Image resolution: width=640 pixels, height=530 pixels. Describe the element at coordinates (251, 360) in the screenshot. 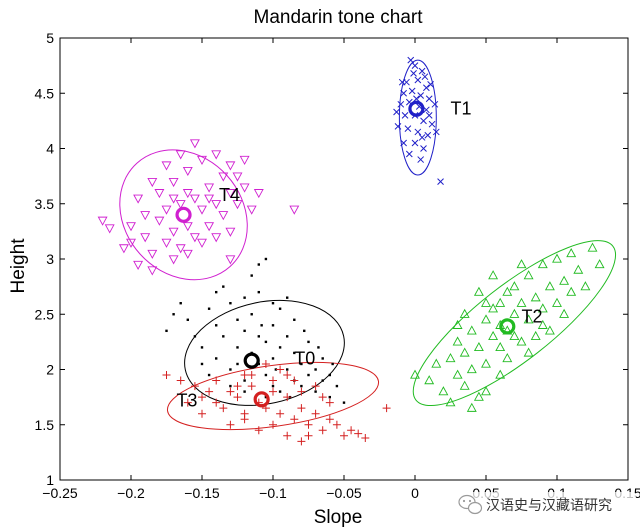

I see `centroid-t0` at that location.